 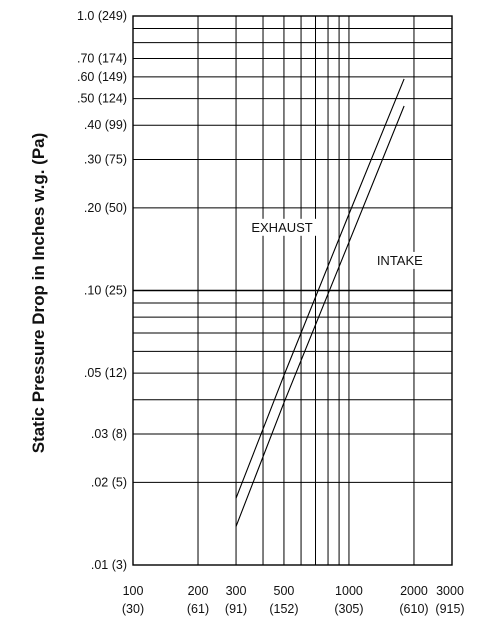 I want to click on y-tick-label: .10 (25), so click(x=105, y=291).